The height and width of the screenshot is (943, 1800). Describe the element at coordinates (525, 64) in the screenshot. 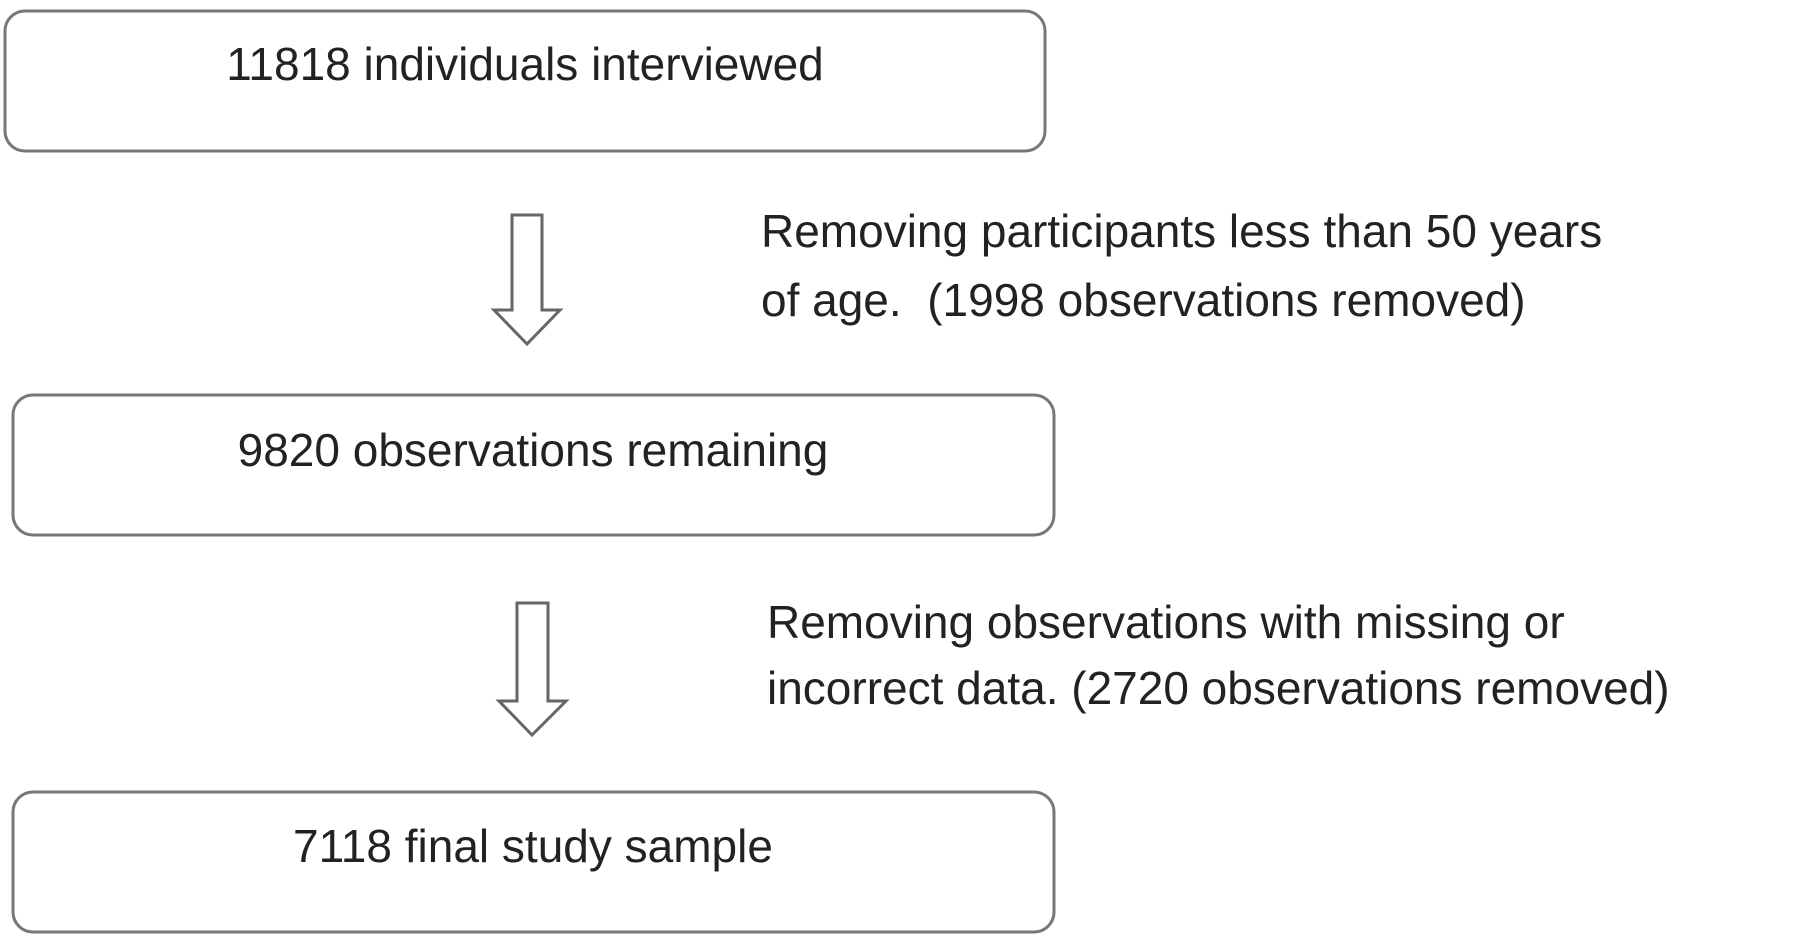

I see `node-label: 11818 individuals interviewed` at that location.